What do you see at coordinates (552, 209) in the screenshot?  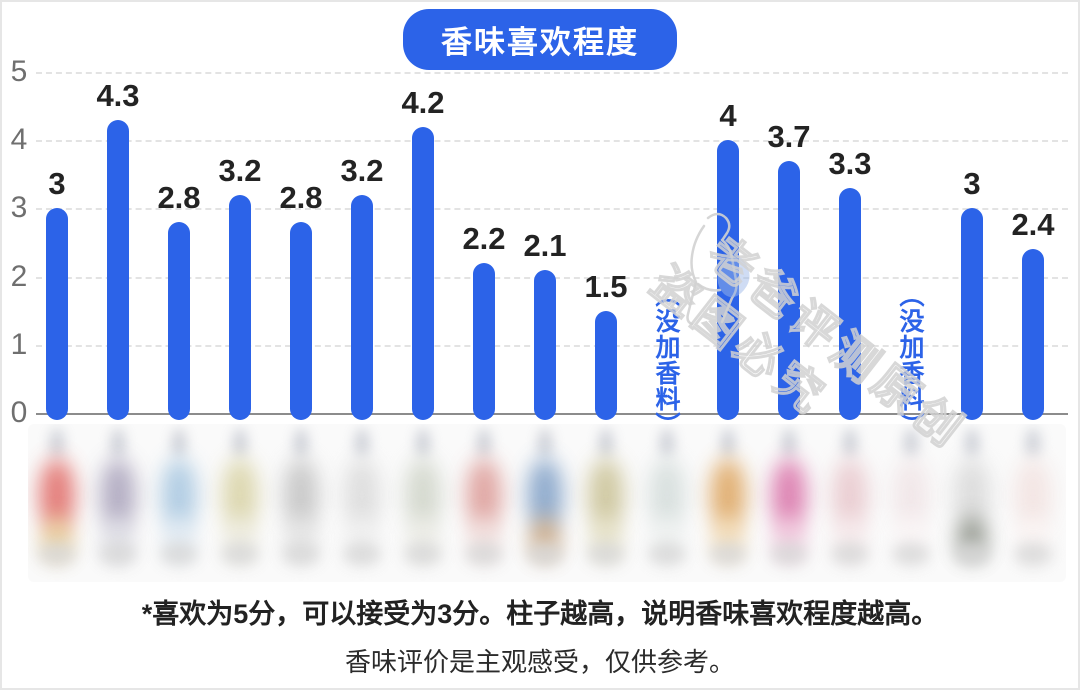 I see `gridline-y3` at bounding box center [552, 209].